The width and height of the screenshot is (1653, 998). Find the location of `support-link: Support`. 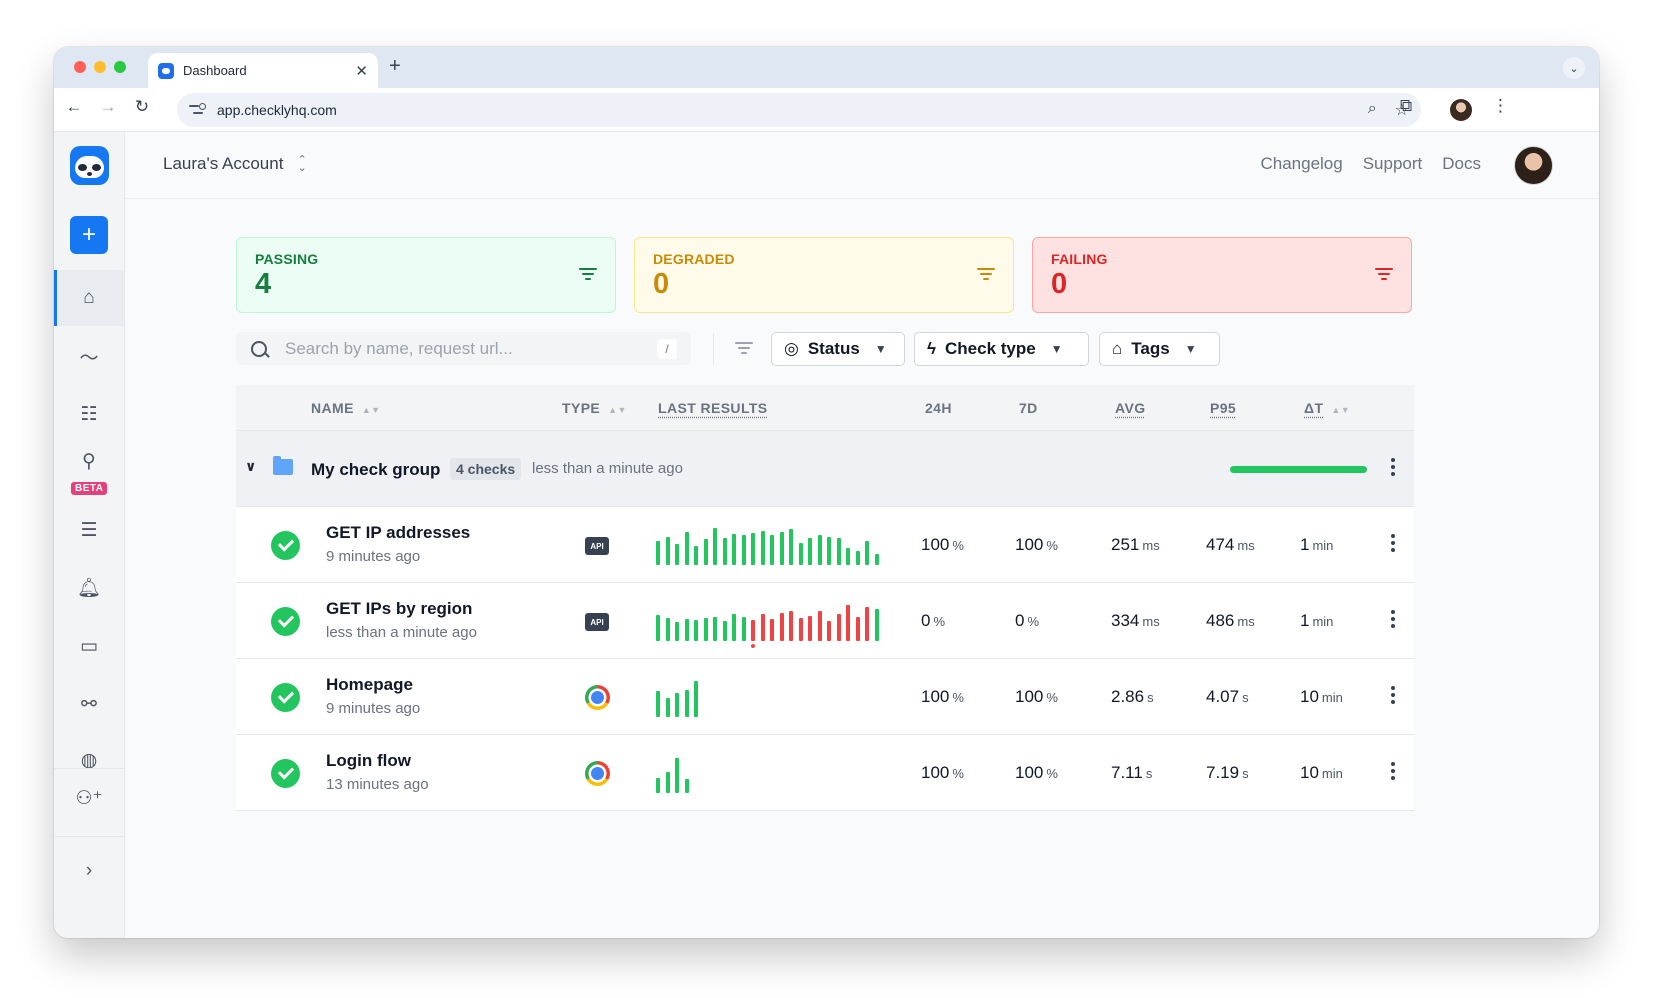

support-link: Support is located at coordinates (1392, 163).